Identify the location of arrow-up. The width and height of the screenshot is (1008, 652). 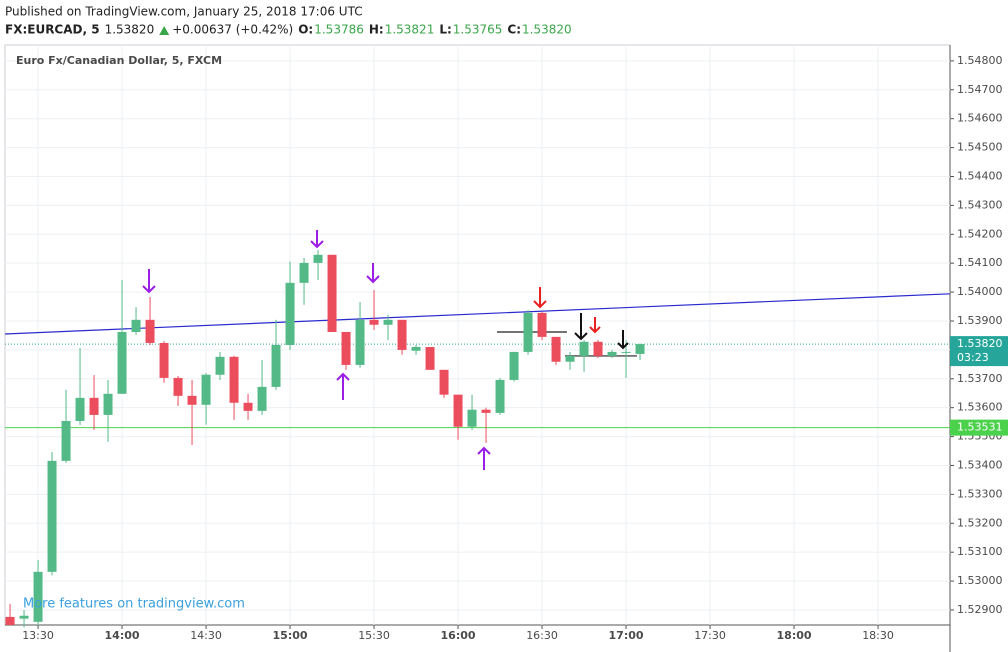
(343, 386).